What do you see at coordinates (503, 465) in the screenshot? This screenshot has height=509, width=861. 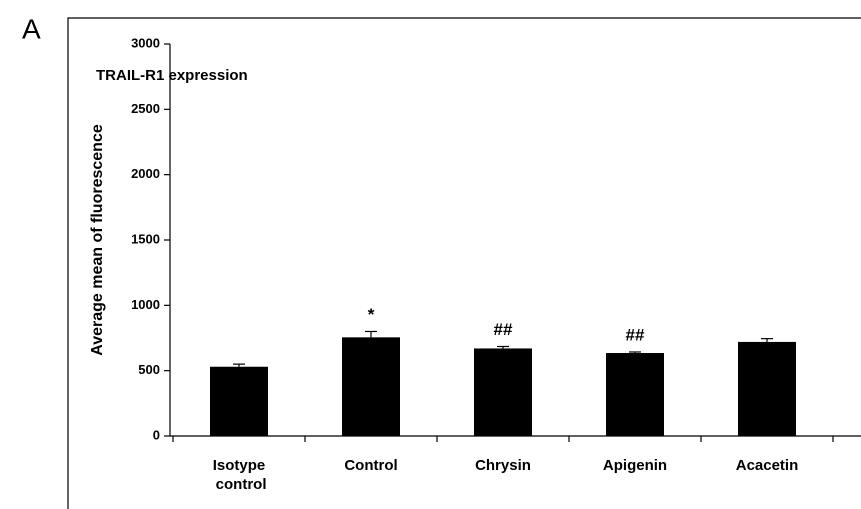 I see `x-tick-label: Chrysin` at bounding box center [503, 465].